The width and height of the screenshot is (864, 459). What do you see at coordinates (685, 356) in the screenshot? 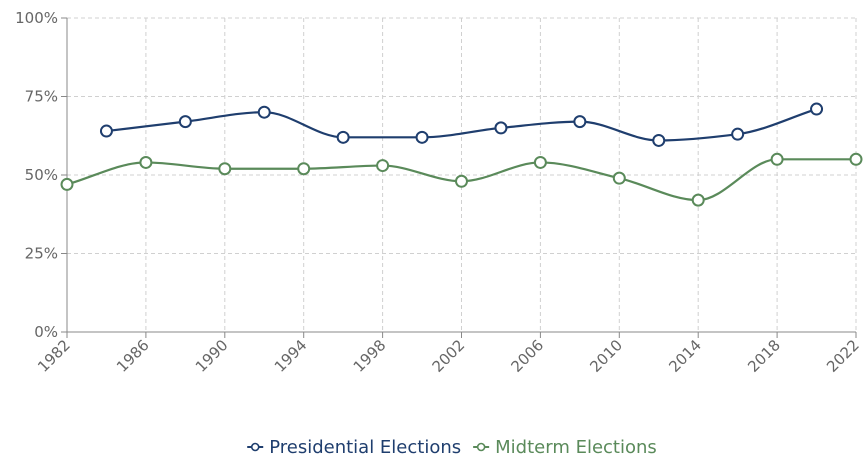
I see `x-tick-label: 2014` at bounding box center [685, 356].